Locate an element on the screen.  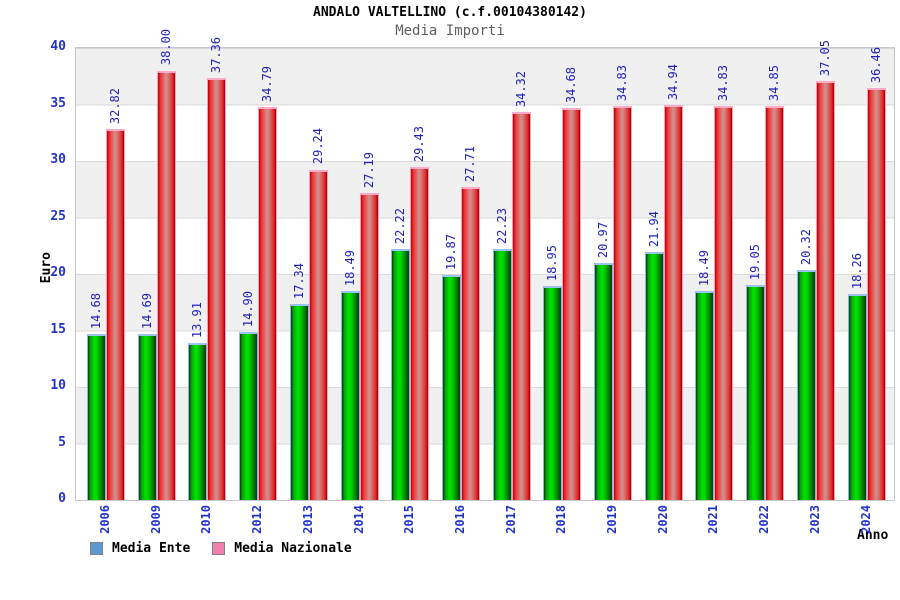
y-tick-label: 35 is located at coordinates (58, 103).